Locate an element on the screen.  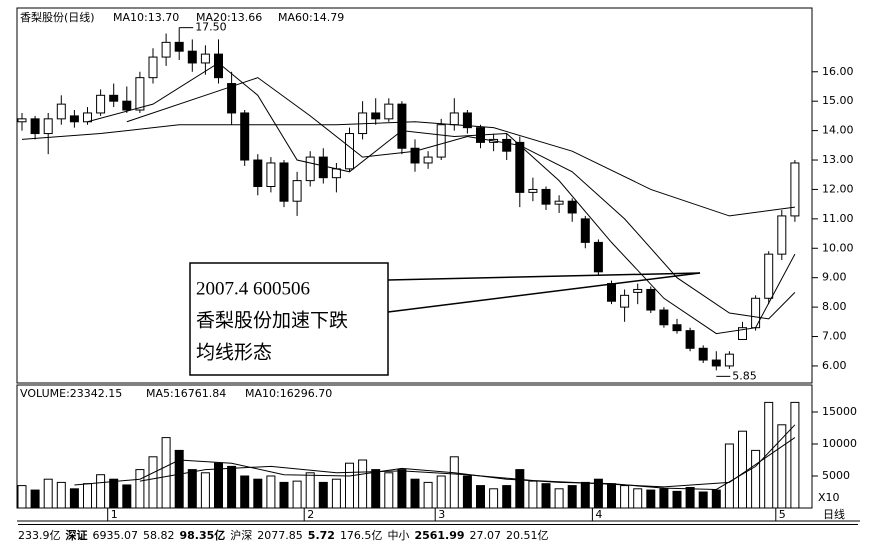
y-tick-label: 7.00 is located at coordinates (834, 336).